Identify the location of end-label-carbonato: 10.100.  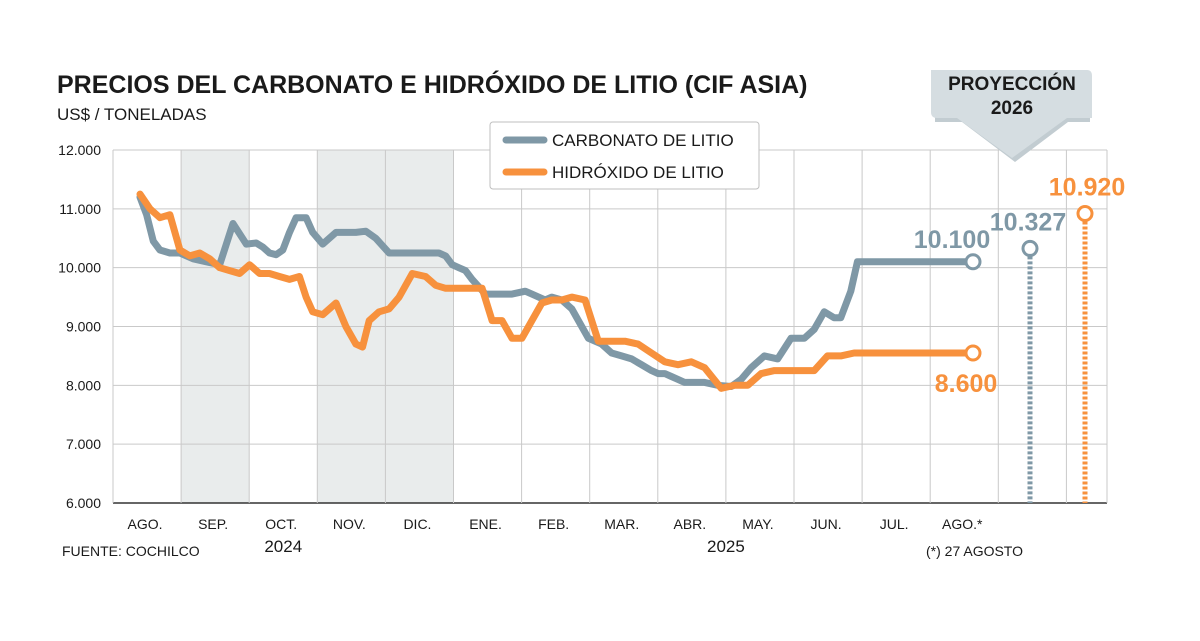
(952, 240).